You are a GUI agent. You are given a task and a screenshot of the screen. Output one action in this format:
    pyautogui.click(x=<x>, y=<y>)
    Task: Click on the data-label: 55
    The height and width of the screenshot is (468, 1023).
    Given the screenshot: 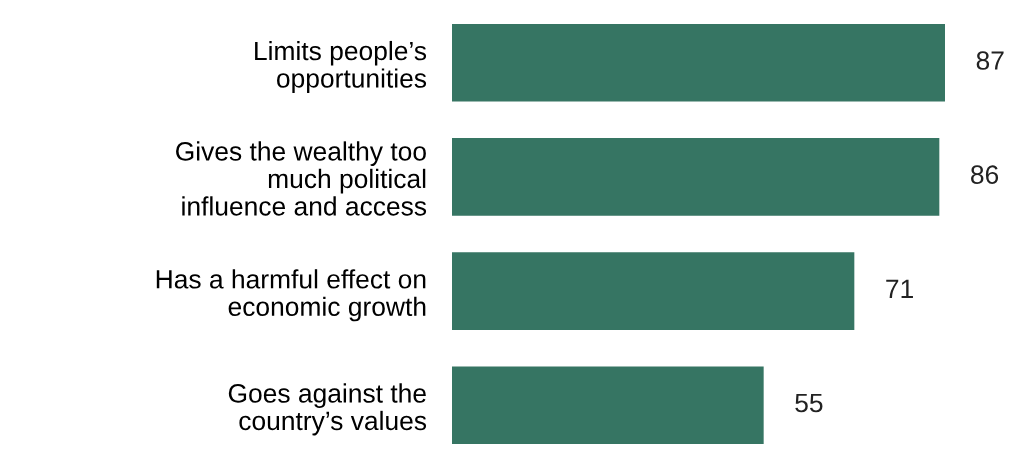 What is the action you would take?
    pyautogui.click(x=809, y=403)
    